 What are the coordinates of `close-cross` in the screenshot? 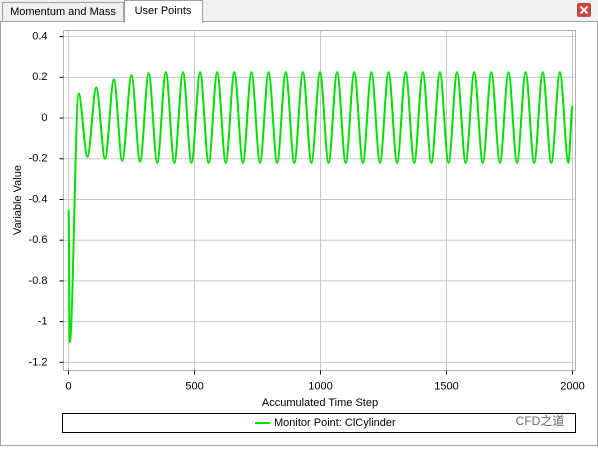 It's located at (584, 10).